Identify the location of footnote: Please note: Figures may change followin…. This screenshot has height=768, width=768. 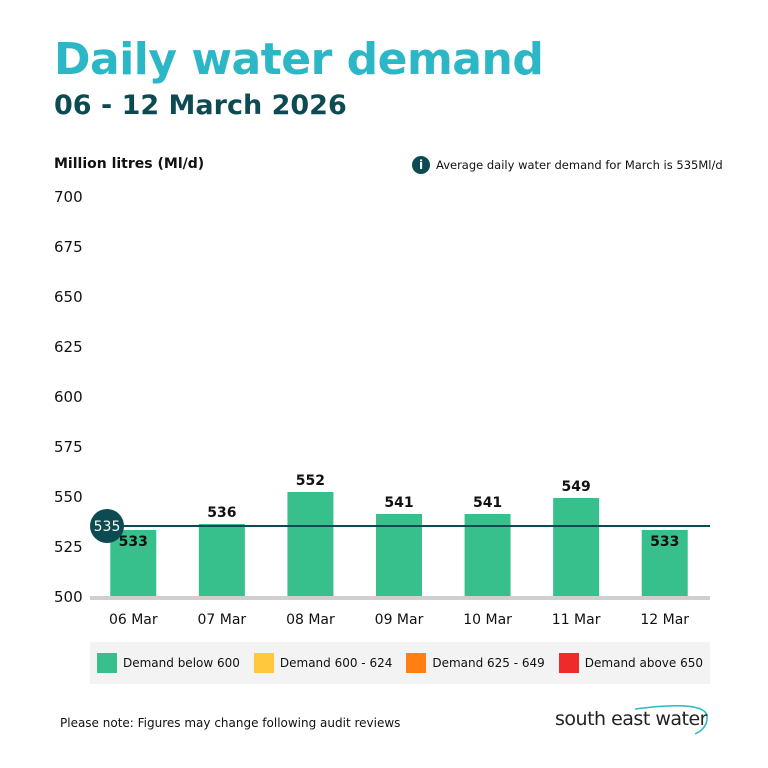
(230, 723).